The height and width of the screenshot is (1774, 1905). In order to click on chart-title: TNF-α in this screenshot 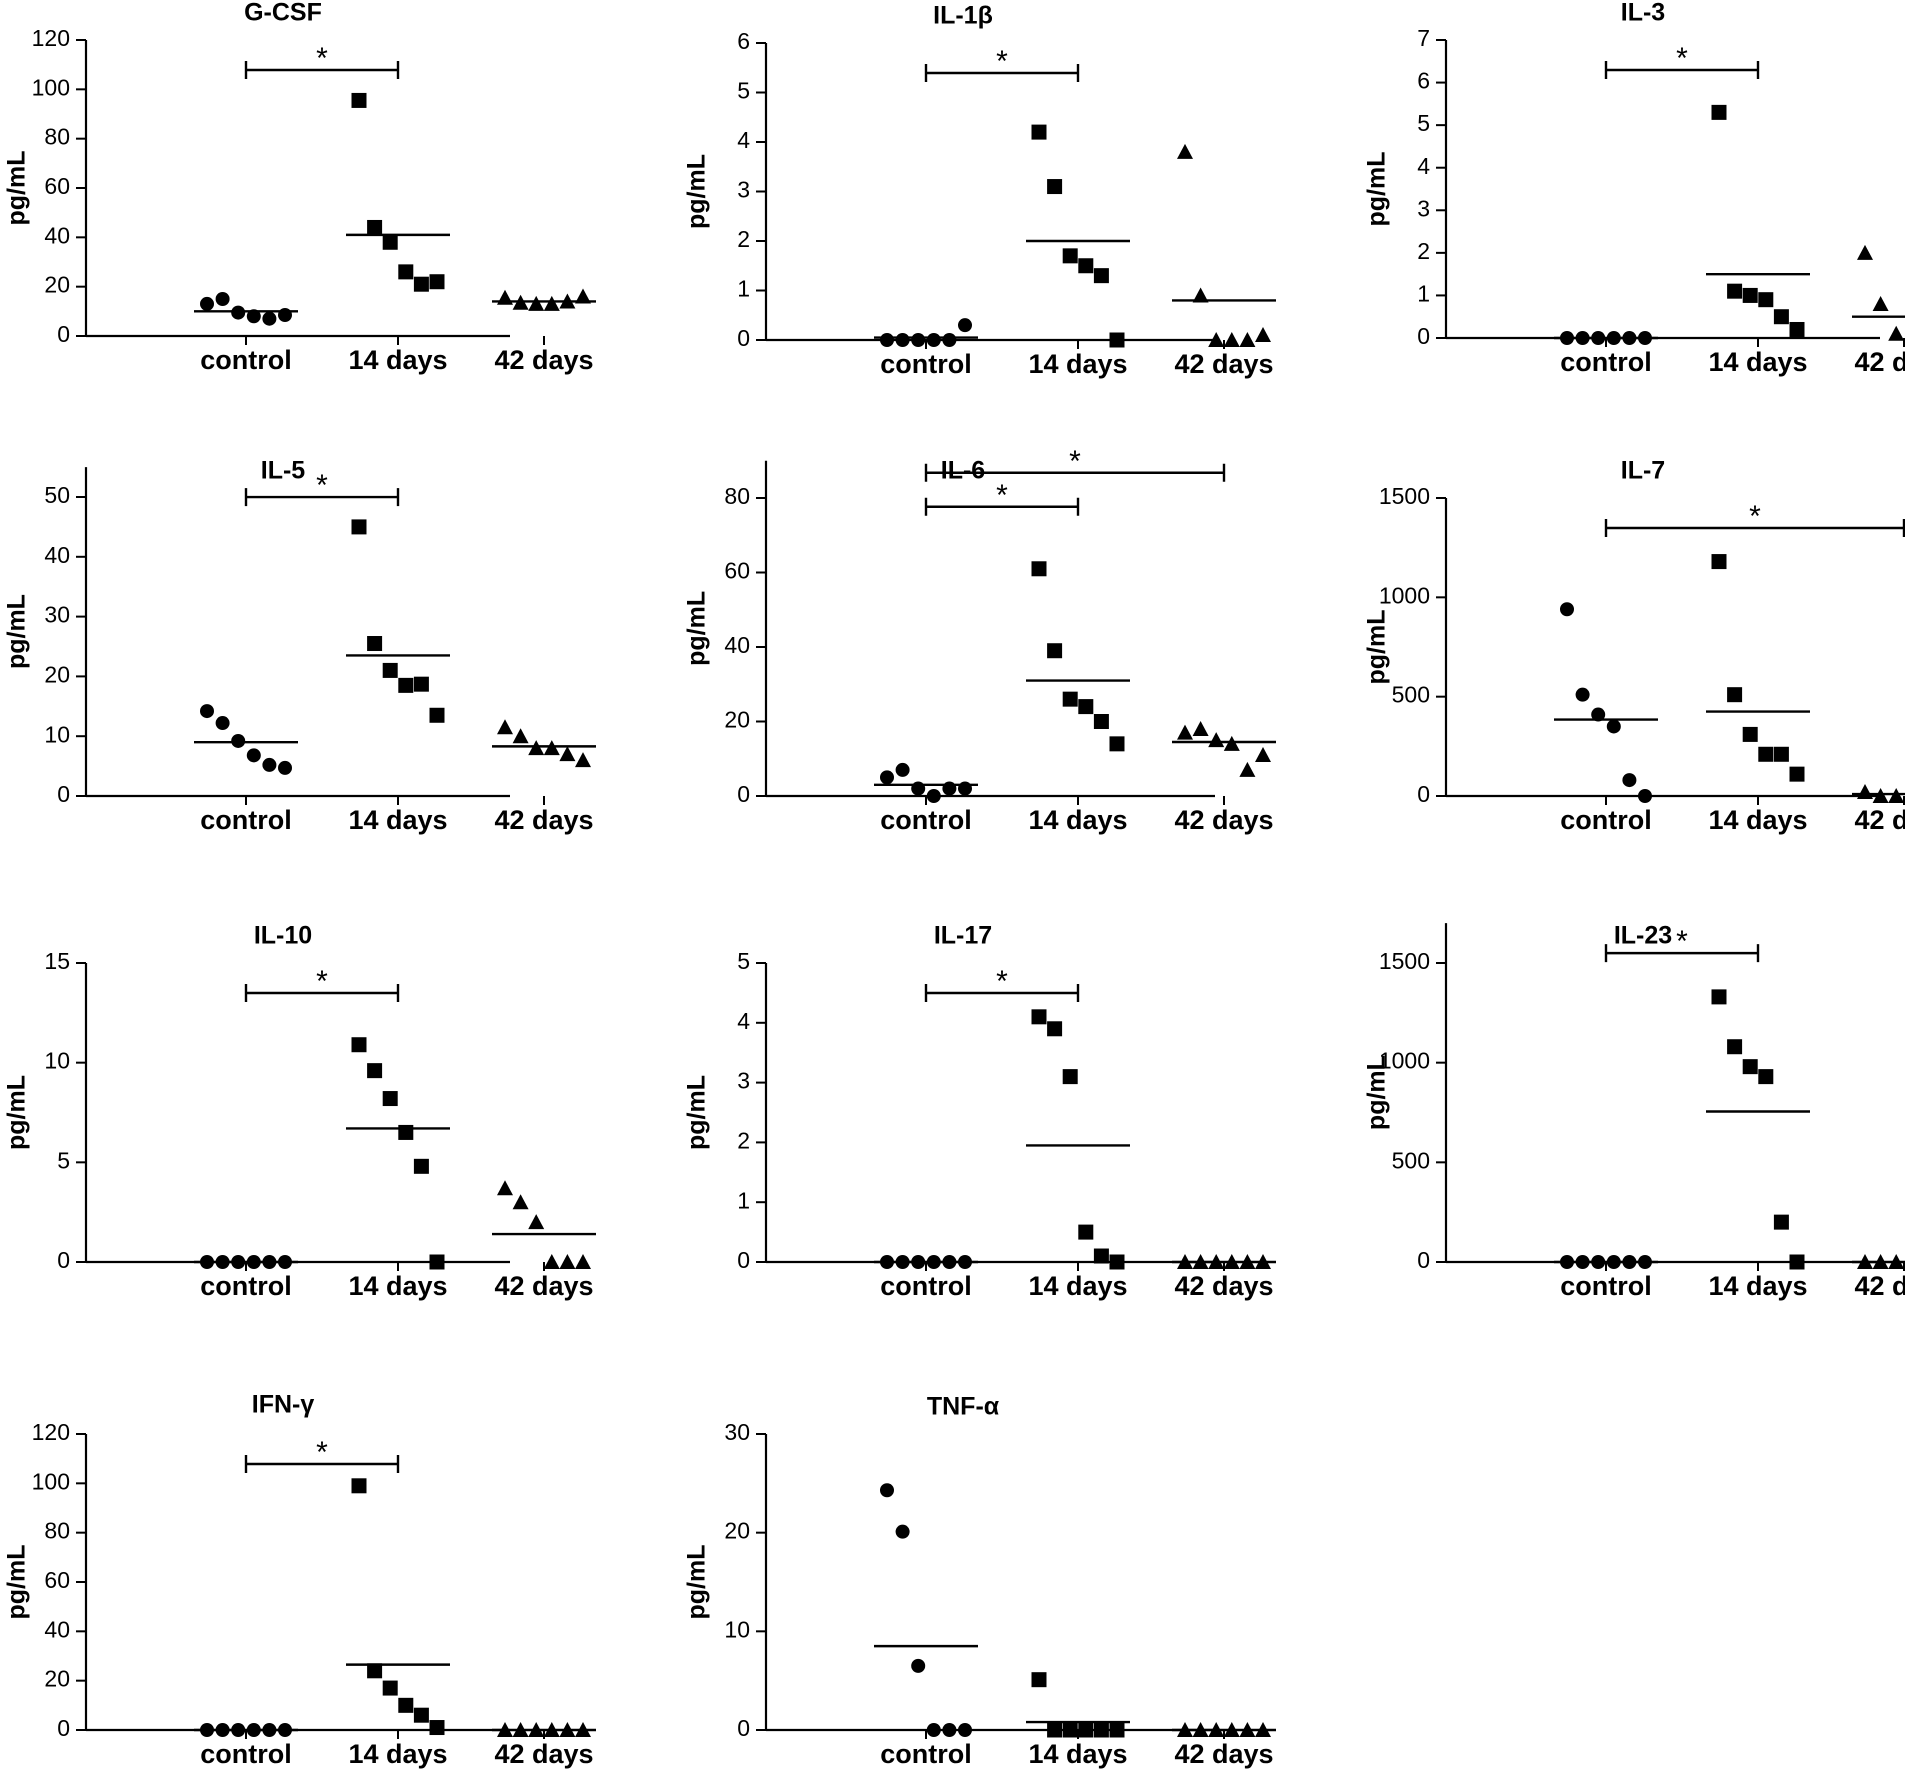, I will do `click(963, 1407)`.